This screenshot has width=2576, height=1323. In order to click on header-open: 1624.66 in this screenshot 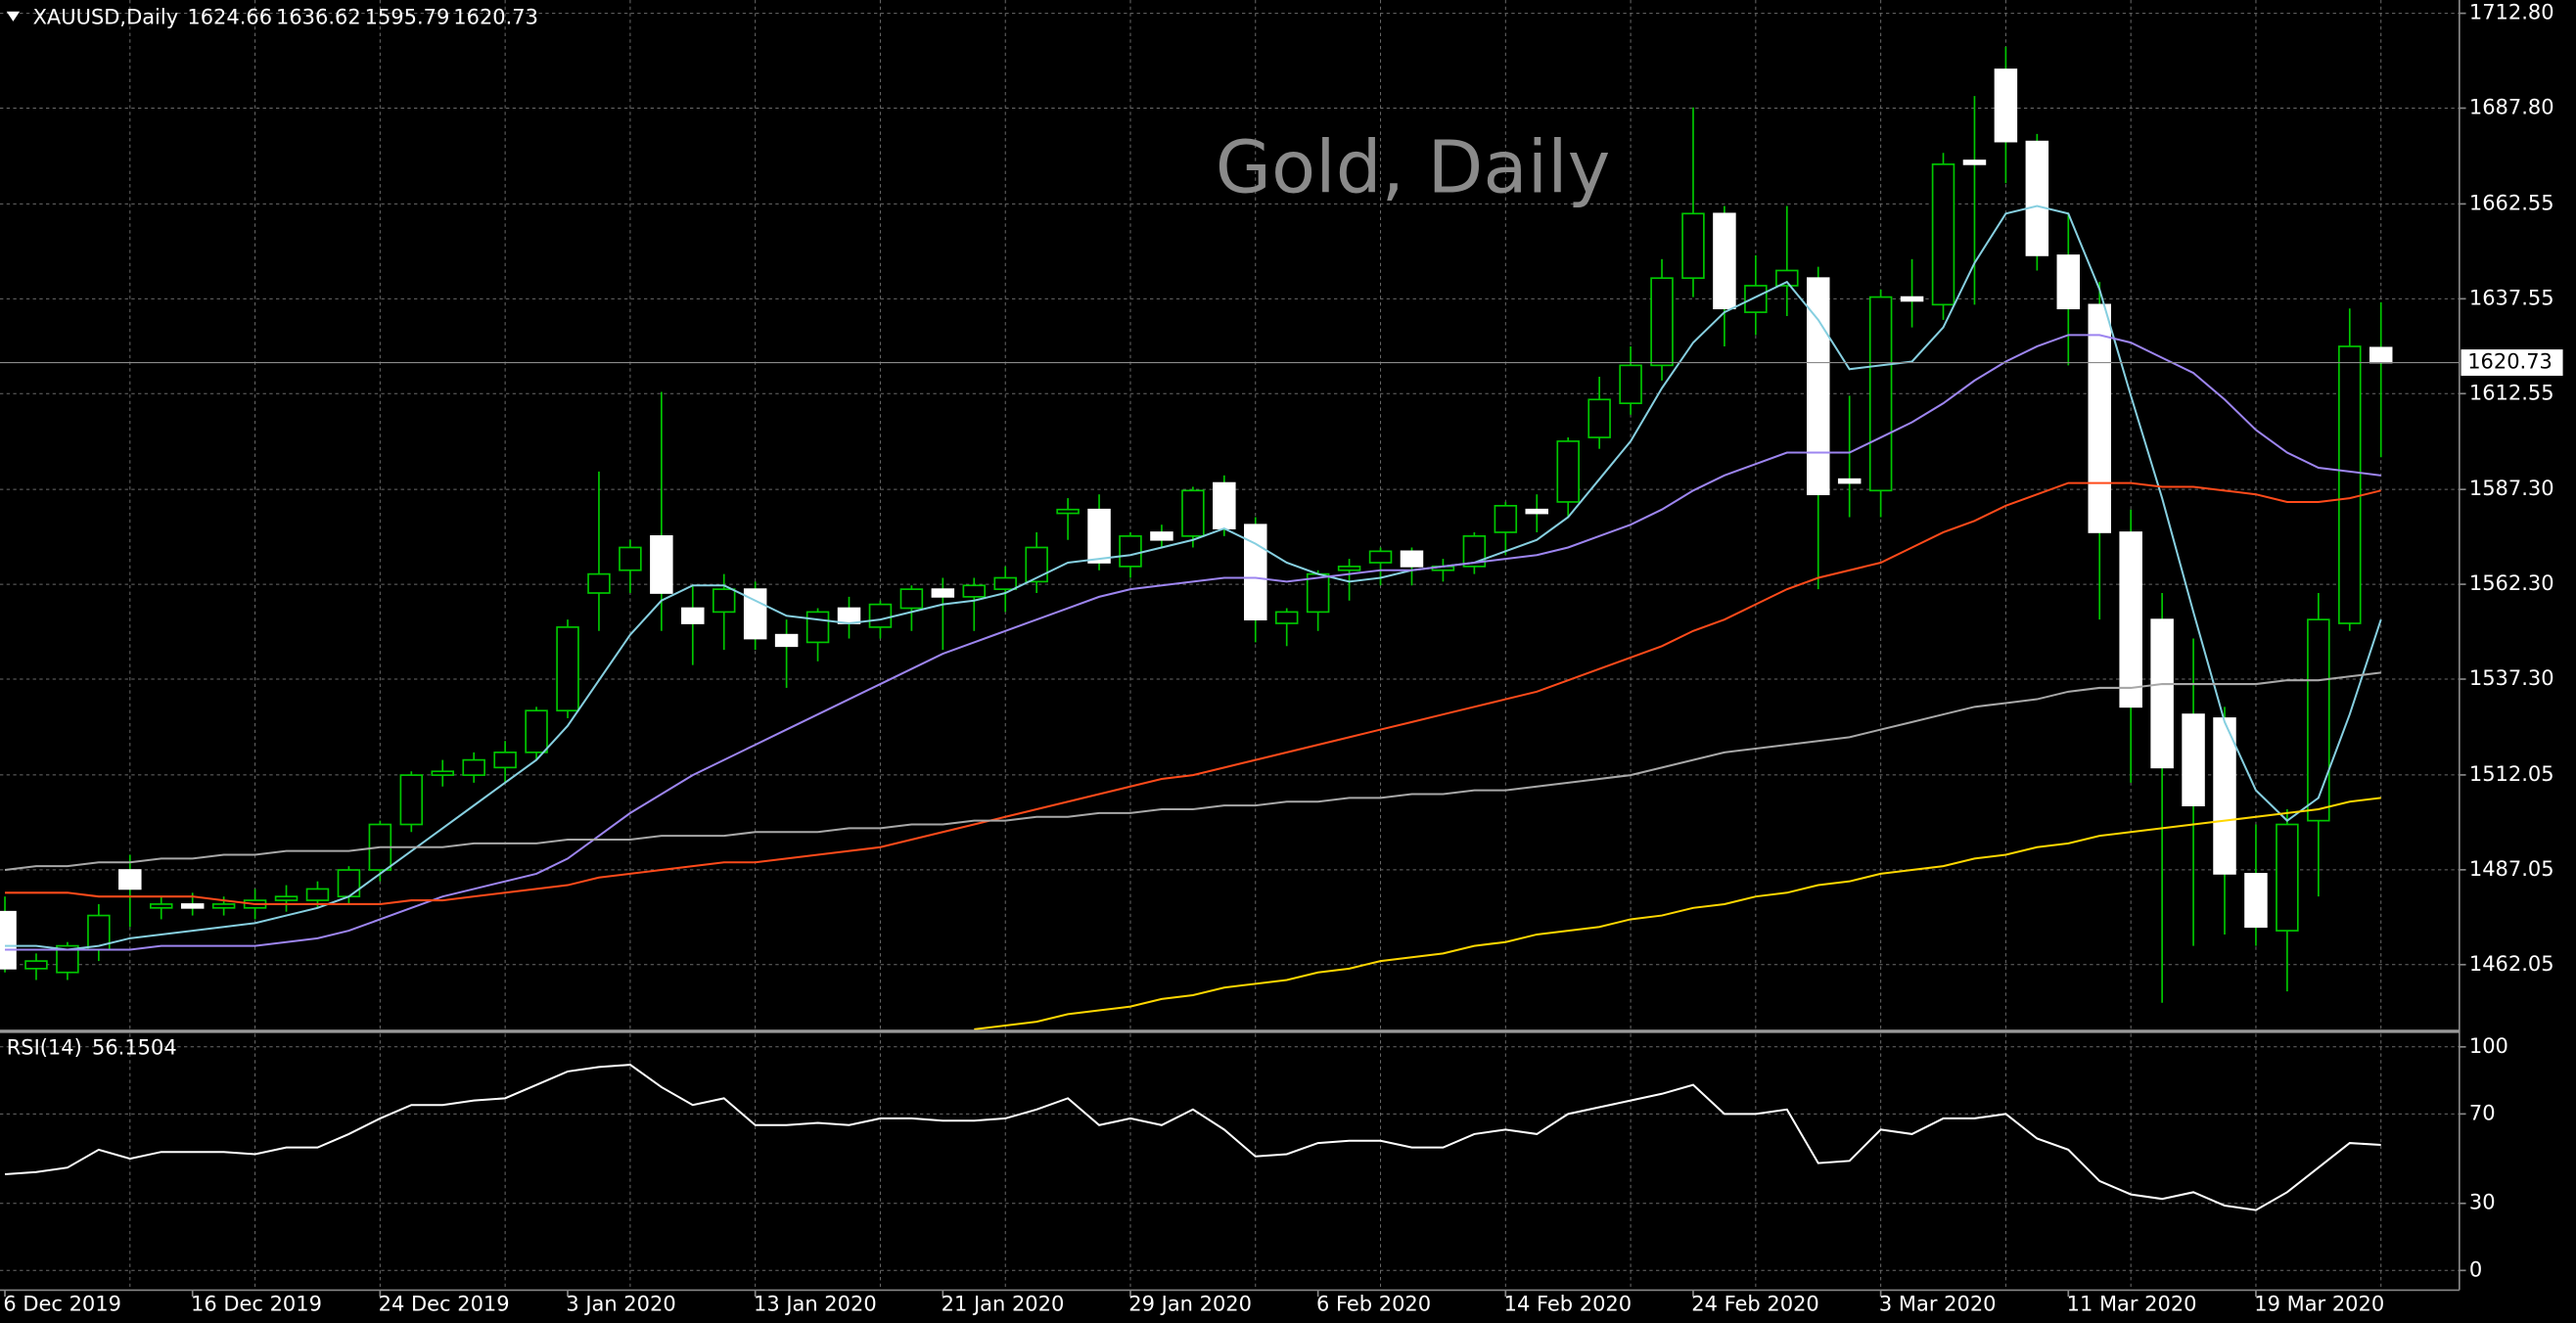, I will do `click(229, 16)`.